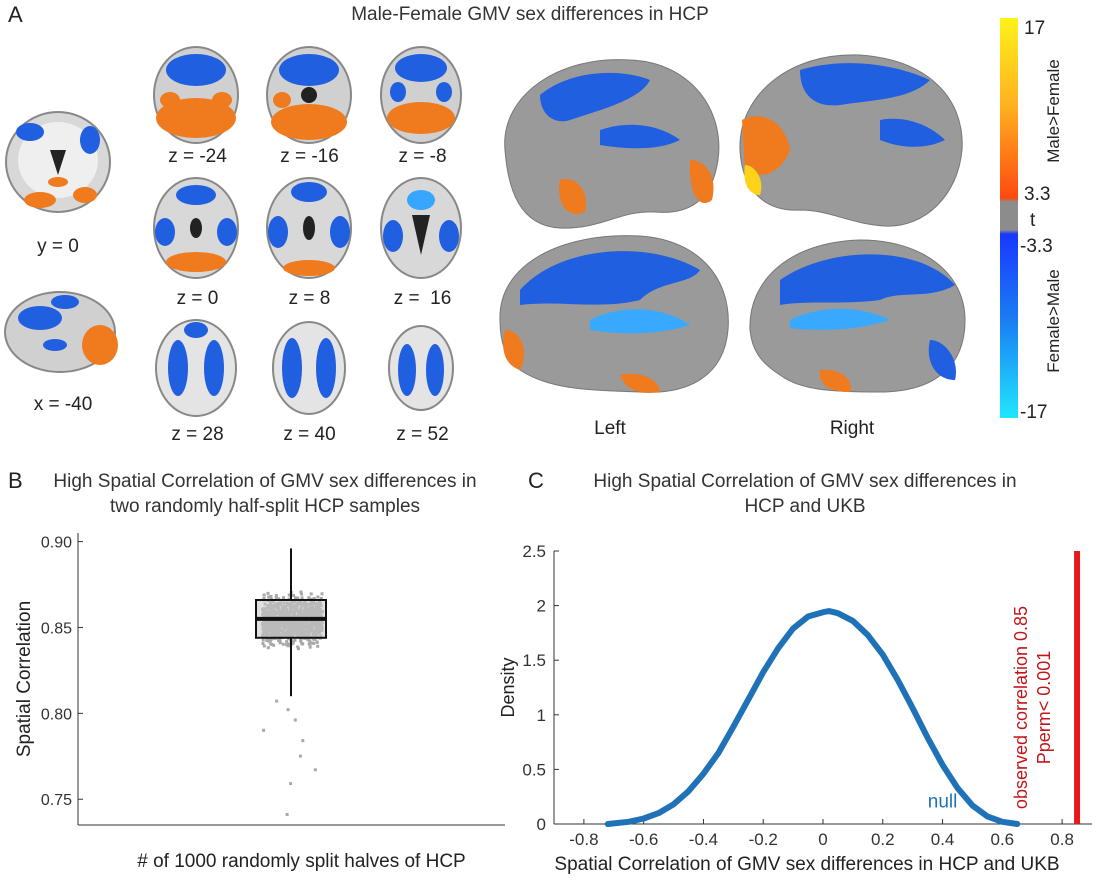 The height and width of the screenshot is (883, 1100). I want to click on label-z-m8: z = -8, so click(422, 156).